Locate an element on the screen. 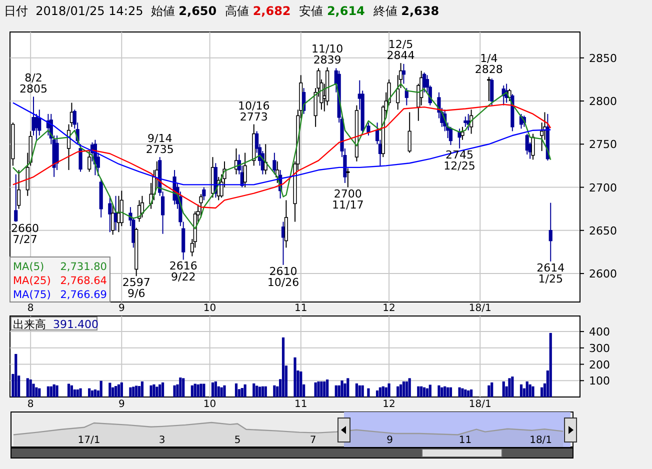  annotation: 1/4 2828 is located at coordinates (488, 64).